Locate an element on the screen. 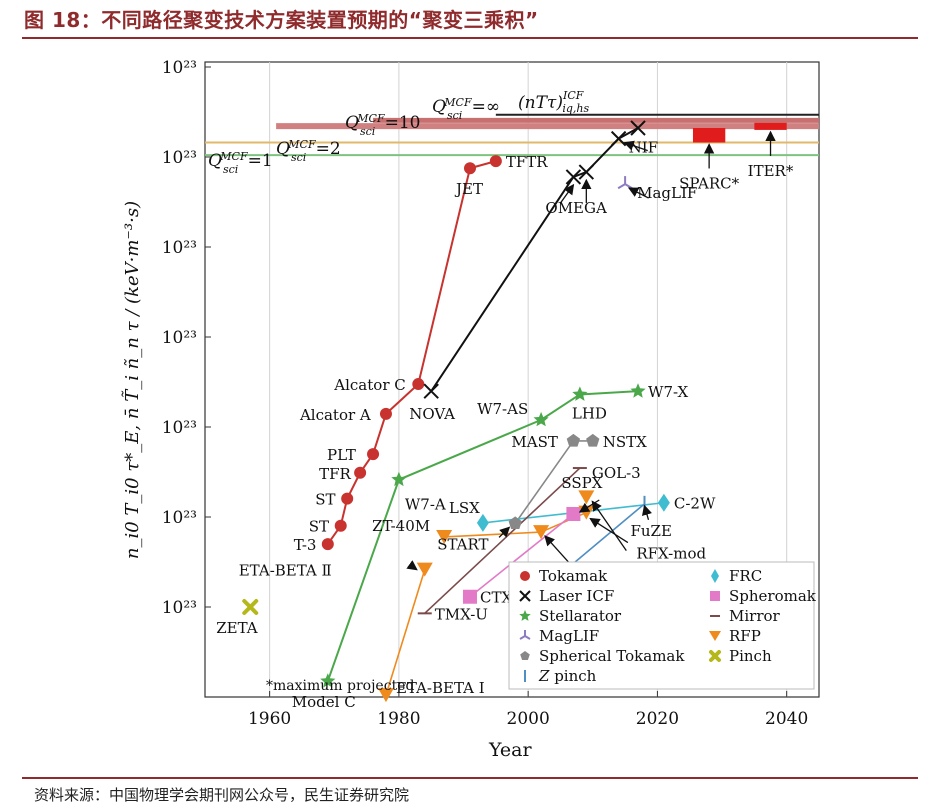 Image resolution: width=939 pixels, height=811 pixels. label-rfp-zt-40m-2: ZT-40M is located at coordinates (401, 526).